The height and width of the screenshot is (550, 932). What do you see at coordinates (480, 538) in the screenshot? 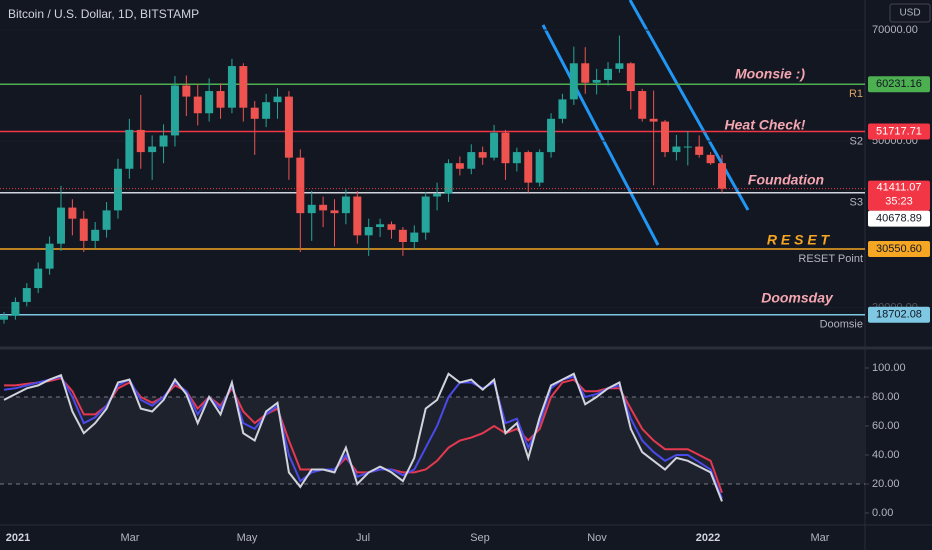
I see `x-tick-label: Sep` at bounding box center [480, 538].